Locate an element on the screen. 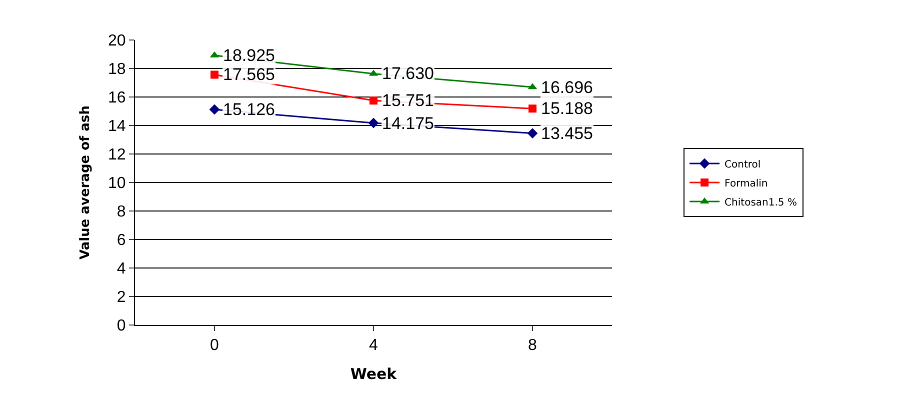 Image resolution: width=898 pixels, height=412 pixels. legend-label: Control is located at coordinates (742, 164).